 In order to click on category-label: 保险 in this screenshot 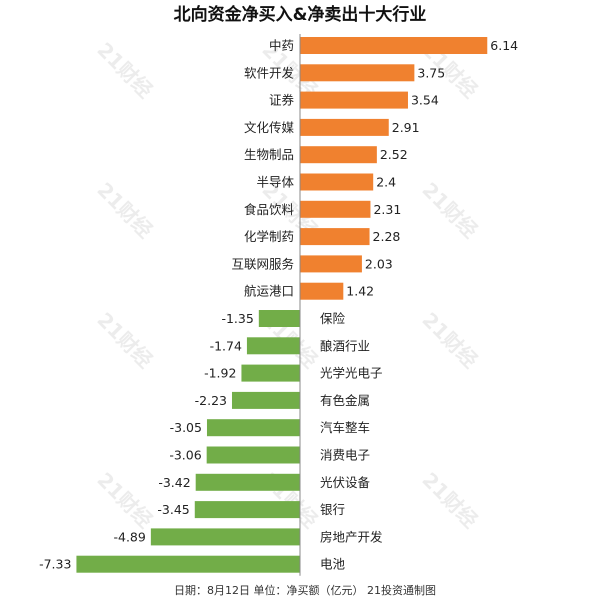, I will do `click(333, 318)`.